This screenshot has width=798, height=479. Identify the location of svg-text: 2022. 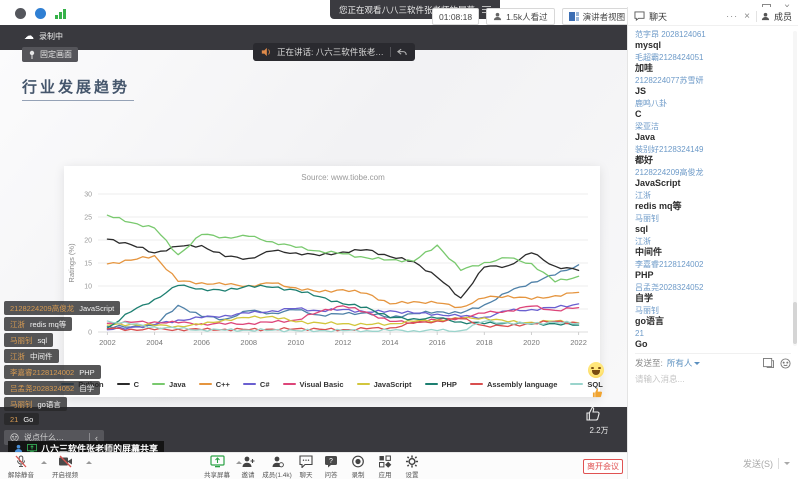
(578, 342).